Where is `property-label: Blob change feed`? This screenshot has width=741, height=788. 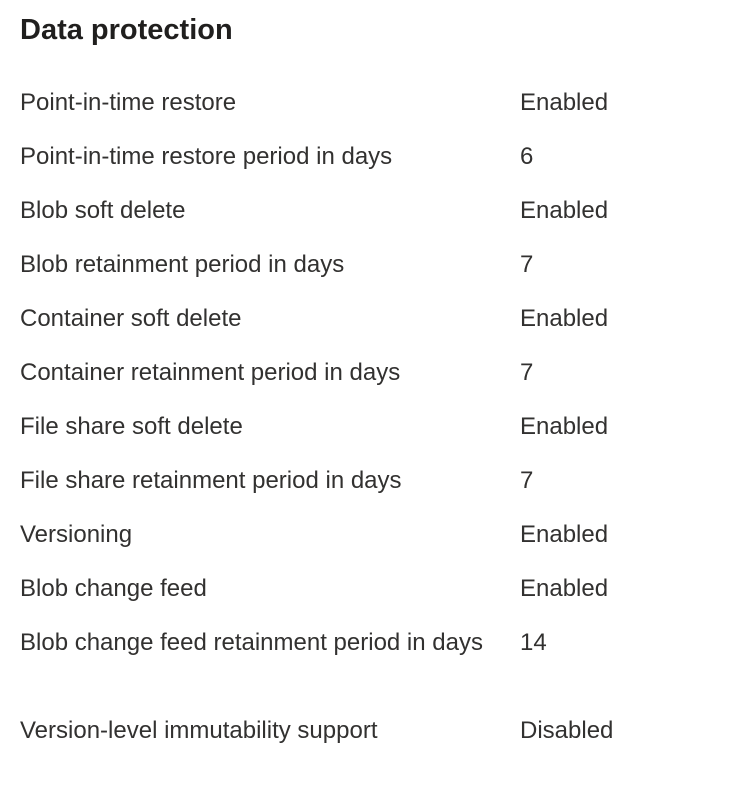
property-label: Blob change feed is located at coordinates (113, 588).